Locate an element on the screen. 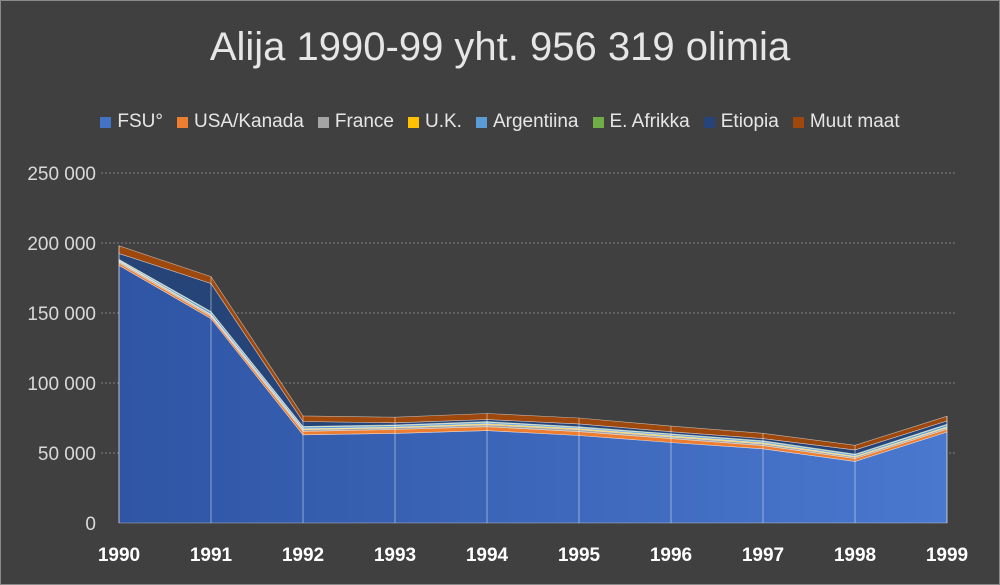 The height and width of the screenshot is (585, 1000). x-tick-label: 1998 is located at coordinates (855, 555).